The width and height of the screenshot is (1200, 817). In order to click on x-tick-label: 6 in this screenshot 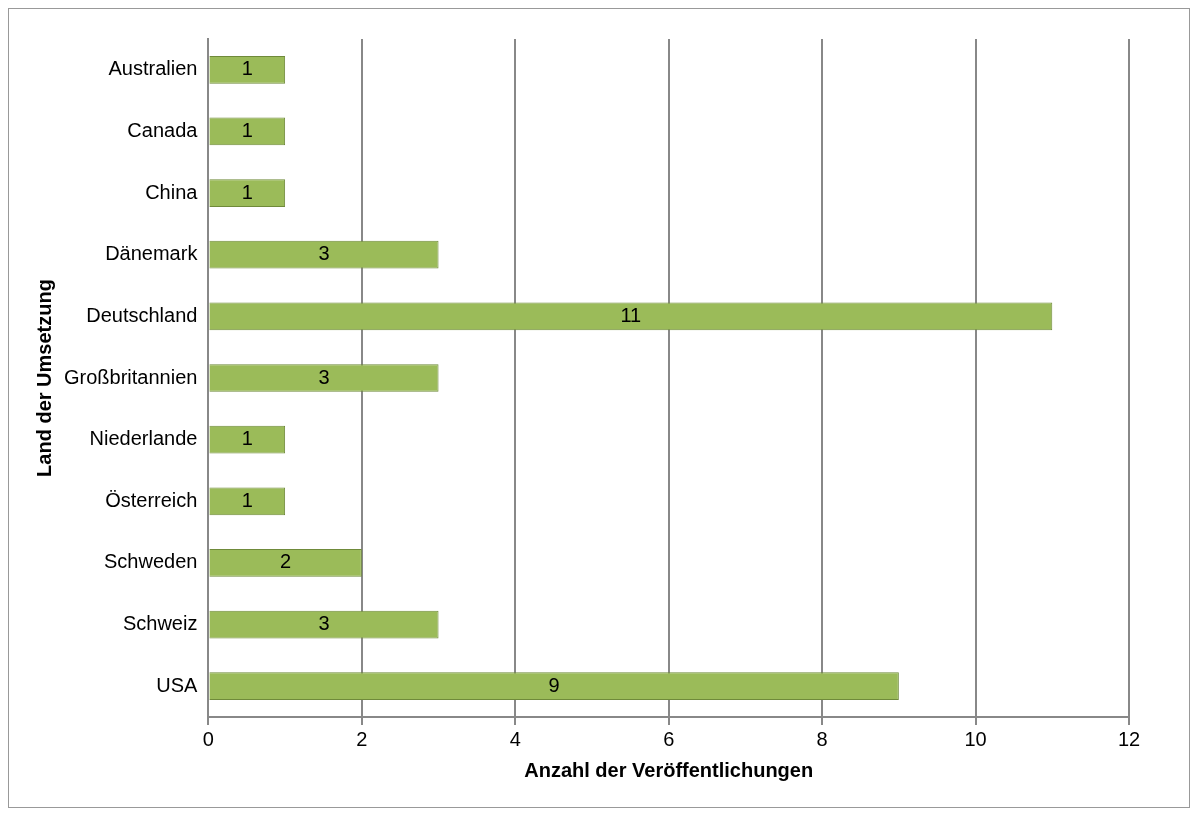, I will do `click(669, 738)`.